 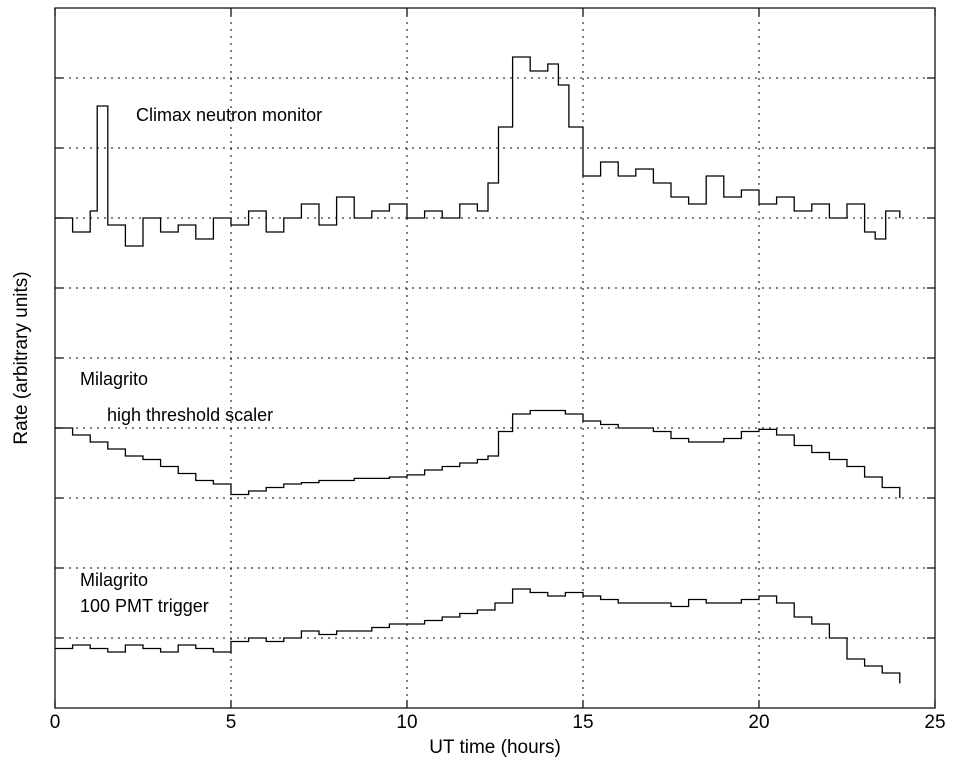 What do you see at coordinates (144, 606) in the screenshot?
I see `annotation-100-pmt-trigger: 100 PMT trigger` at bounding box center [144, 606].